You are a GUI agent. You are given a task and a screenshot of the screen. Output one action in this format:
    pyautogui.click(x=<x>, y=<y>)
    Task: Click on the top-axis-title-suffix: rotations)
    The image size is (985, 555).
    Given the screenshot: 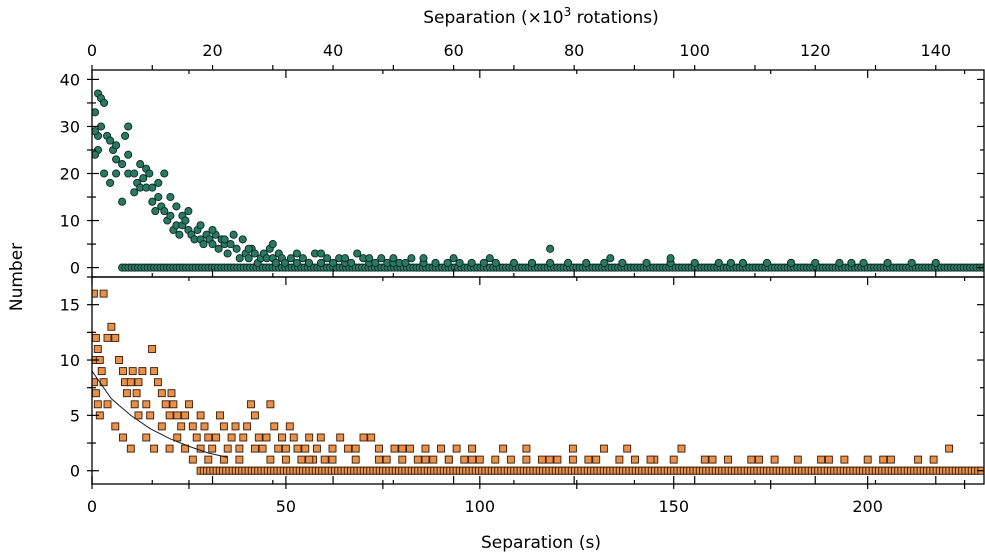 What is the action you would take?
    pyautogui.click(x=615, y=18)
    